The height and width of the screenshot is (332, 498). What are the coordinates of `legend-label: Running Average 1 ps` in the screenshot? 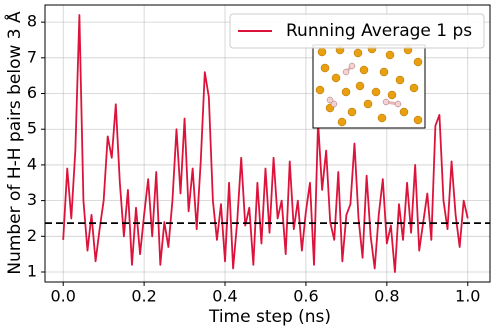 It's located at (379, 31).